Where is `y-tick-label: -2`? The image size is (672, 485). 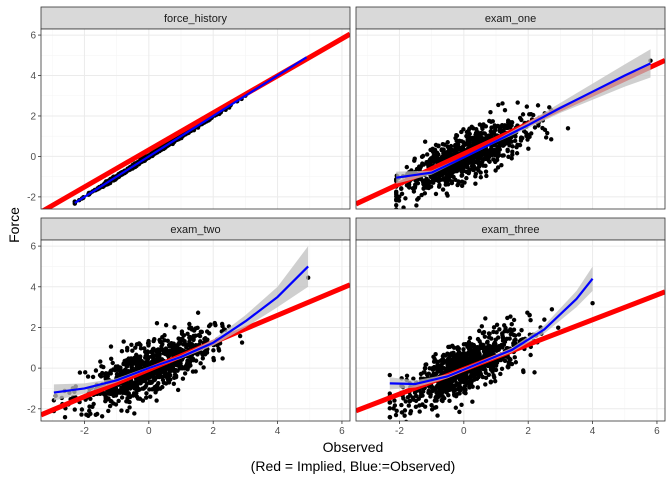 y-tick-label: -2 is located at coordinates (31, 197).